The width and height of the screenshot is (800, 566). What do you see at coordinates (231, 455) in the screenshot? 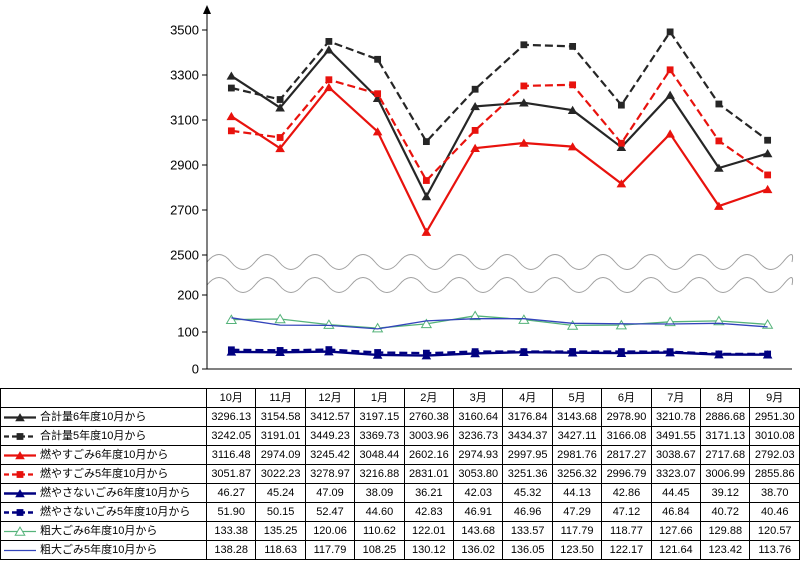
I see `value-cell: 3116.48` at bounding box center [231, 455].